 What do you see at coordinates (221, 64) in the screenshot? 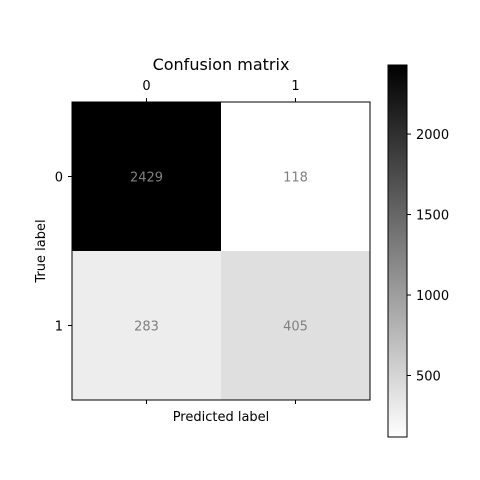
I see `chart-title: Confusion matrix` at bounding box center [221, 64].